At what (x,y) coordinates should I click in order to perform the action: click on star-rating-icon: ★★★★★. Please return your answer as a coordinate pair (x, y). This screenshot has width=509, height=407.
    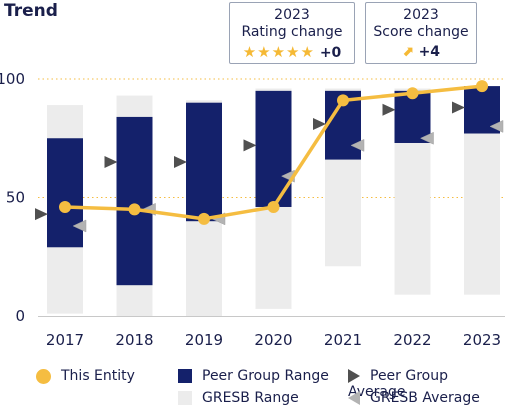
    Looking at the image, I should click on (278, 52).